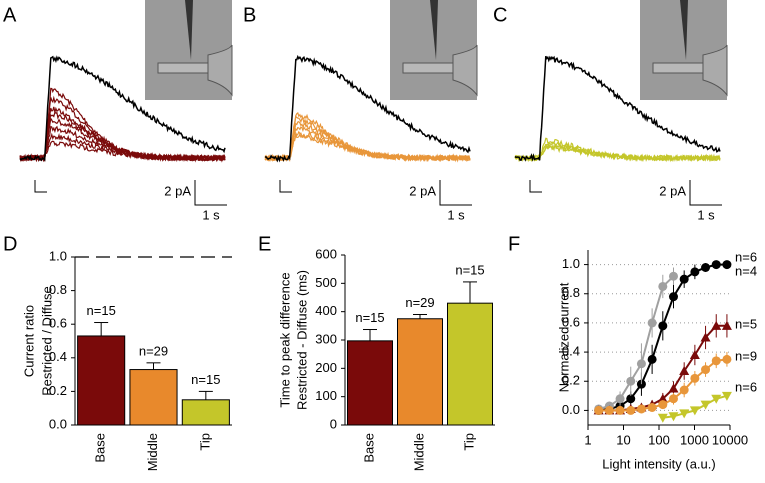  What do you see at coordinates (326, 395) in the screenshot?
I see `y-tick-label: 100` at bounding box center [326, 395].